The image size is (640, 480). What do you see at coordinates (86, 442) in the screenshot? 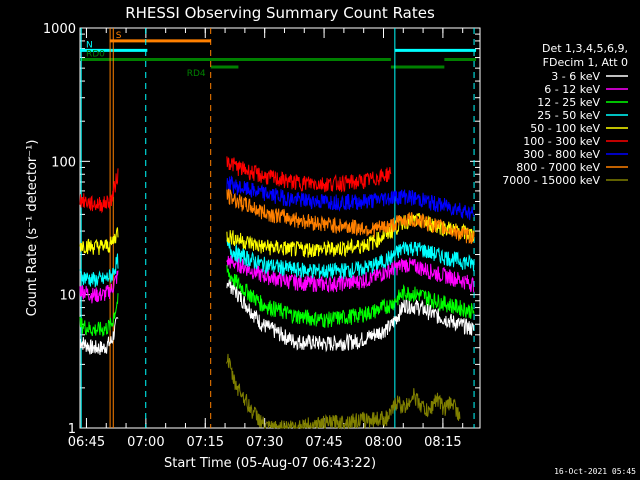
I see `x-tick-label: 06:45` at bounding box center [86, 442].